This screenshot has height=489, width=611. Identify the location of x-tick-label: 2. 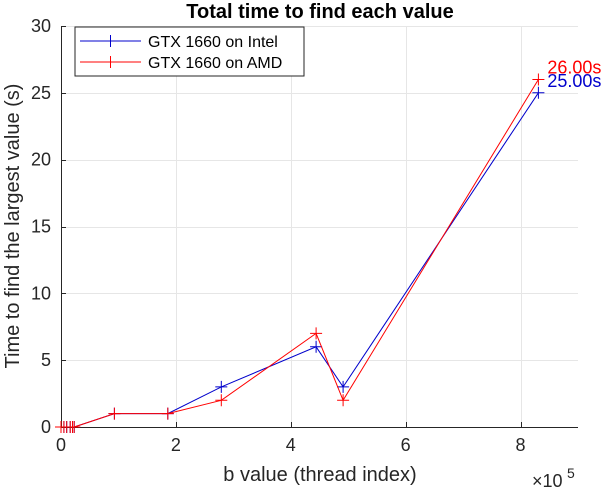
(176, 445).